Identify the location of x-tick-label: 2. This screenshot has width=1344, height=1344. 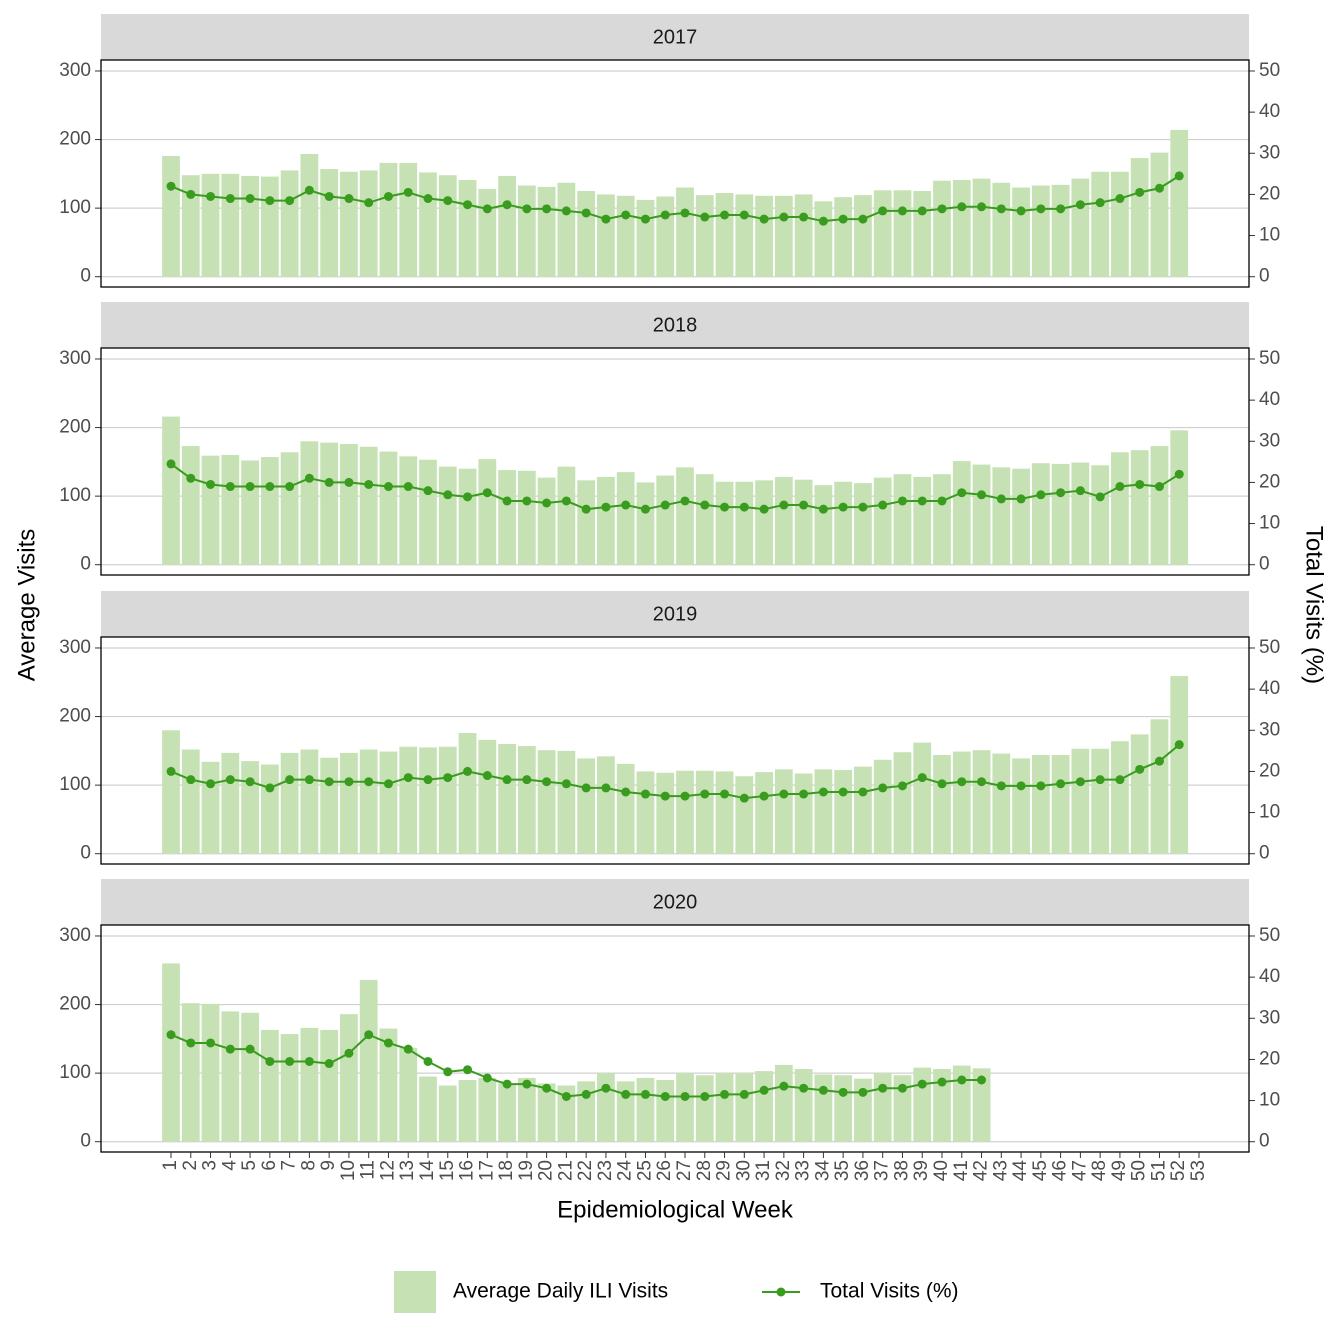
(190, 1165).